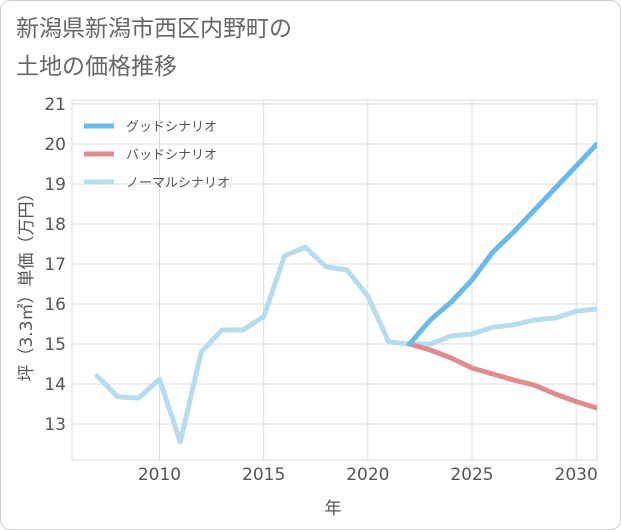 The image size is (621, 530). What do you see at coordinates (55, 185) in the screenshot?
I see `y-tick-label: 19` at bounding box center [55, 185].